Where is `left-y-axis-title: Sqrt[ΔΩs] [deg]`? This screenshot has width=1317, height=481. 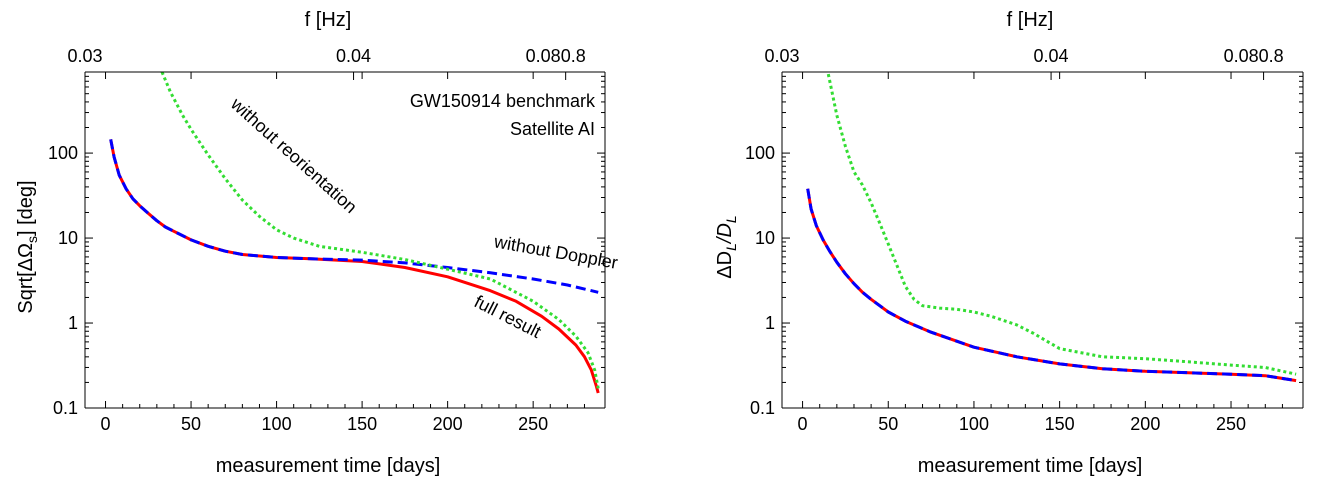 left-y-axis-title: Sqrt[ΔΩs] [deg] is located at coordinates (27, 246).